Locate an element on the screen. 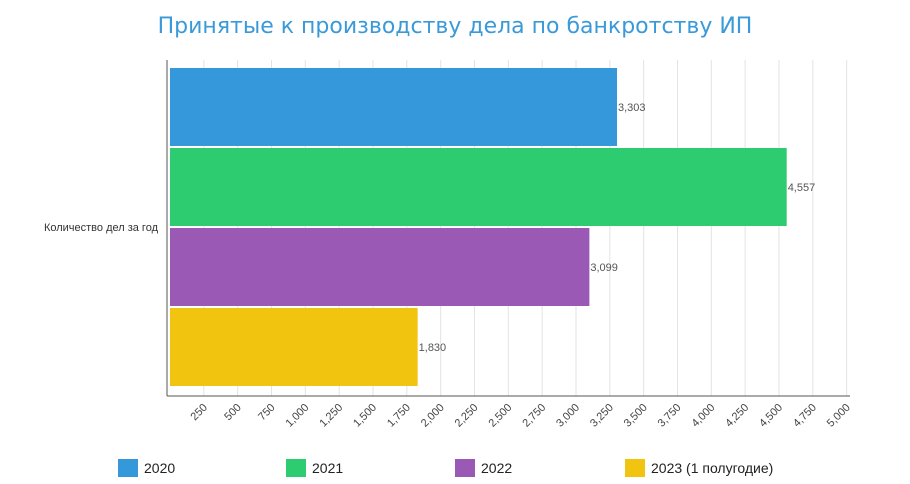 Image resolution: width=910 pixels, height=484 pixels. x-tick-label: 2,000 is located at coordinates (433, 416).